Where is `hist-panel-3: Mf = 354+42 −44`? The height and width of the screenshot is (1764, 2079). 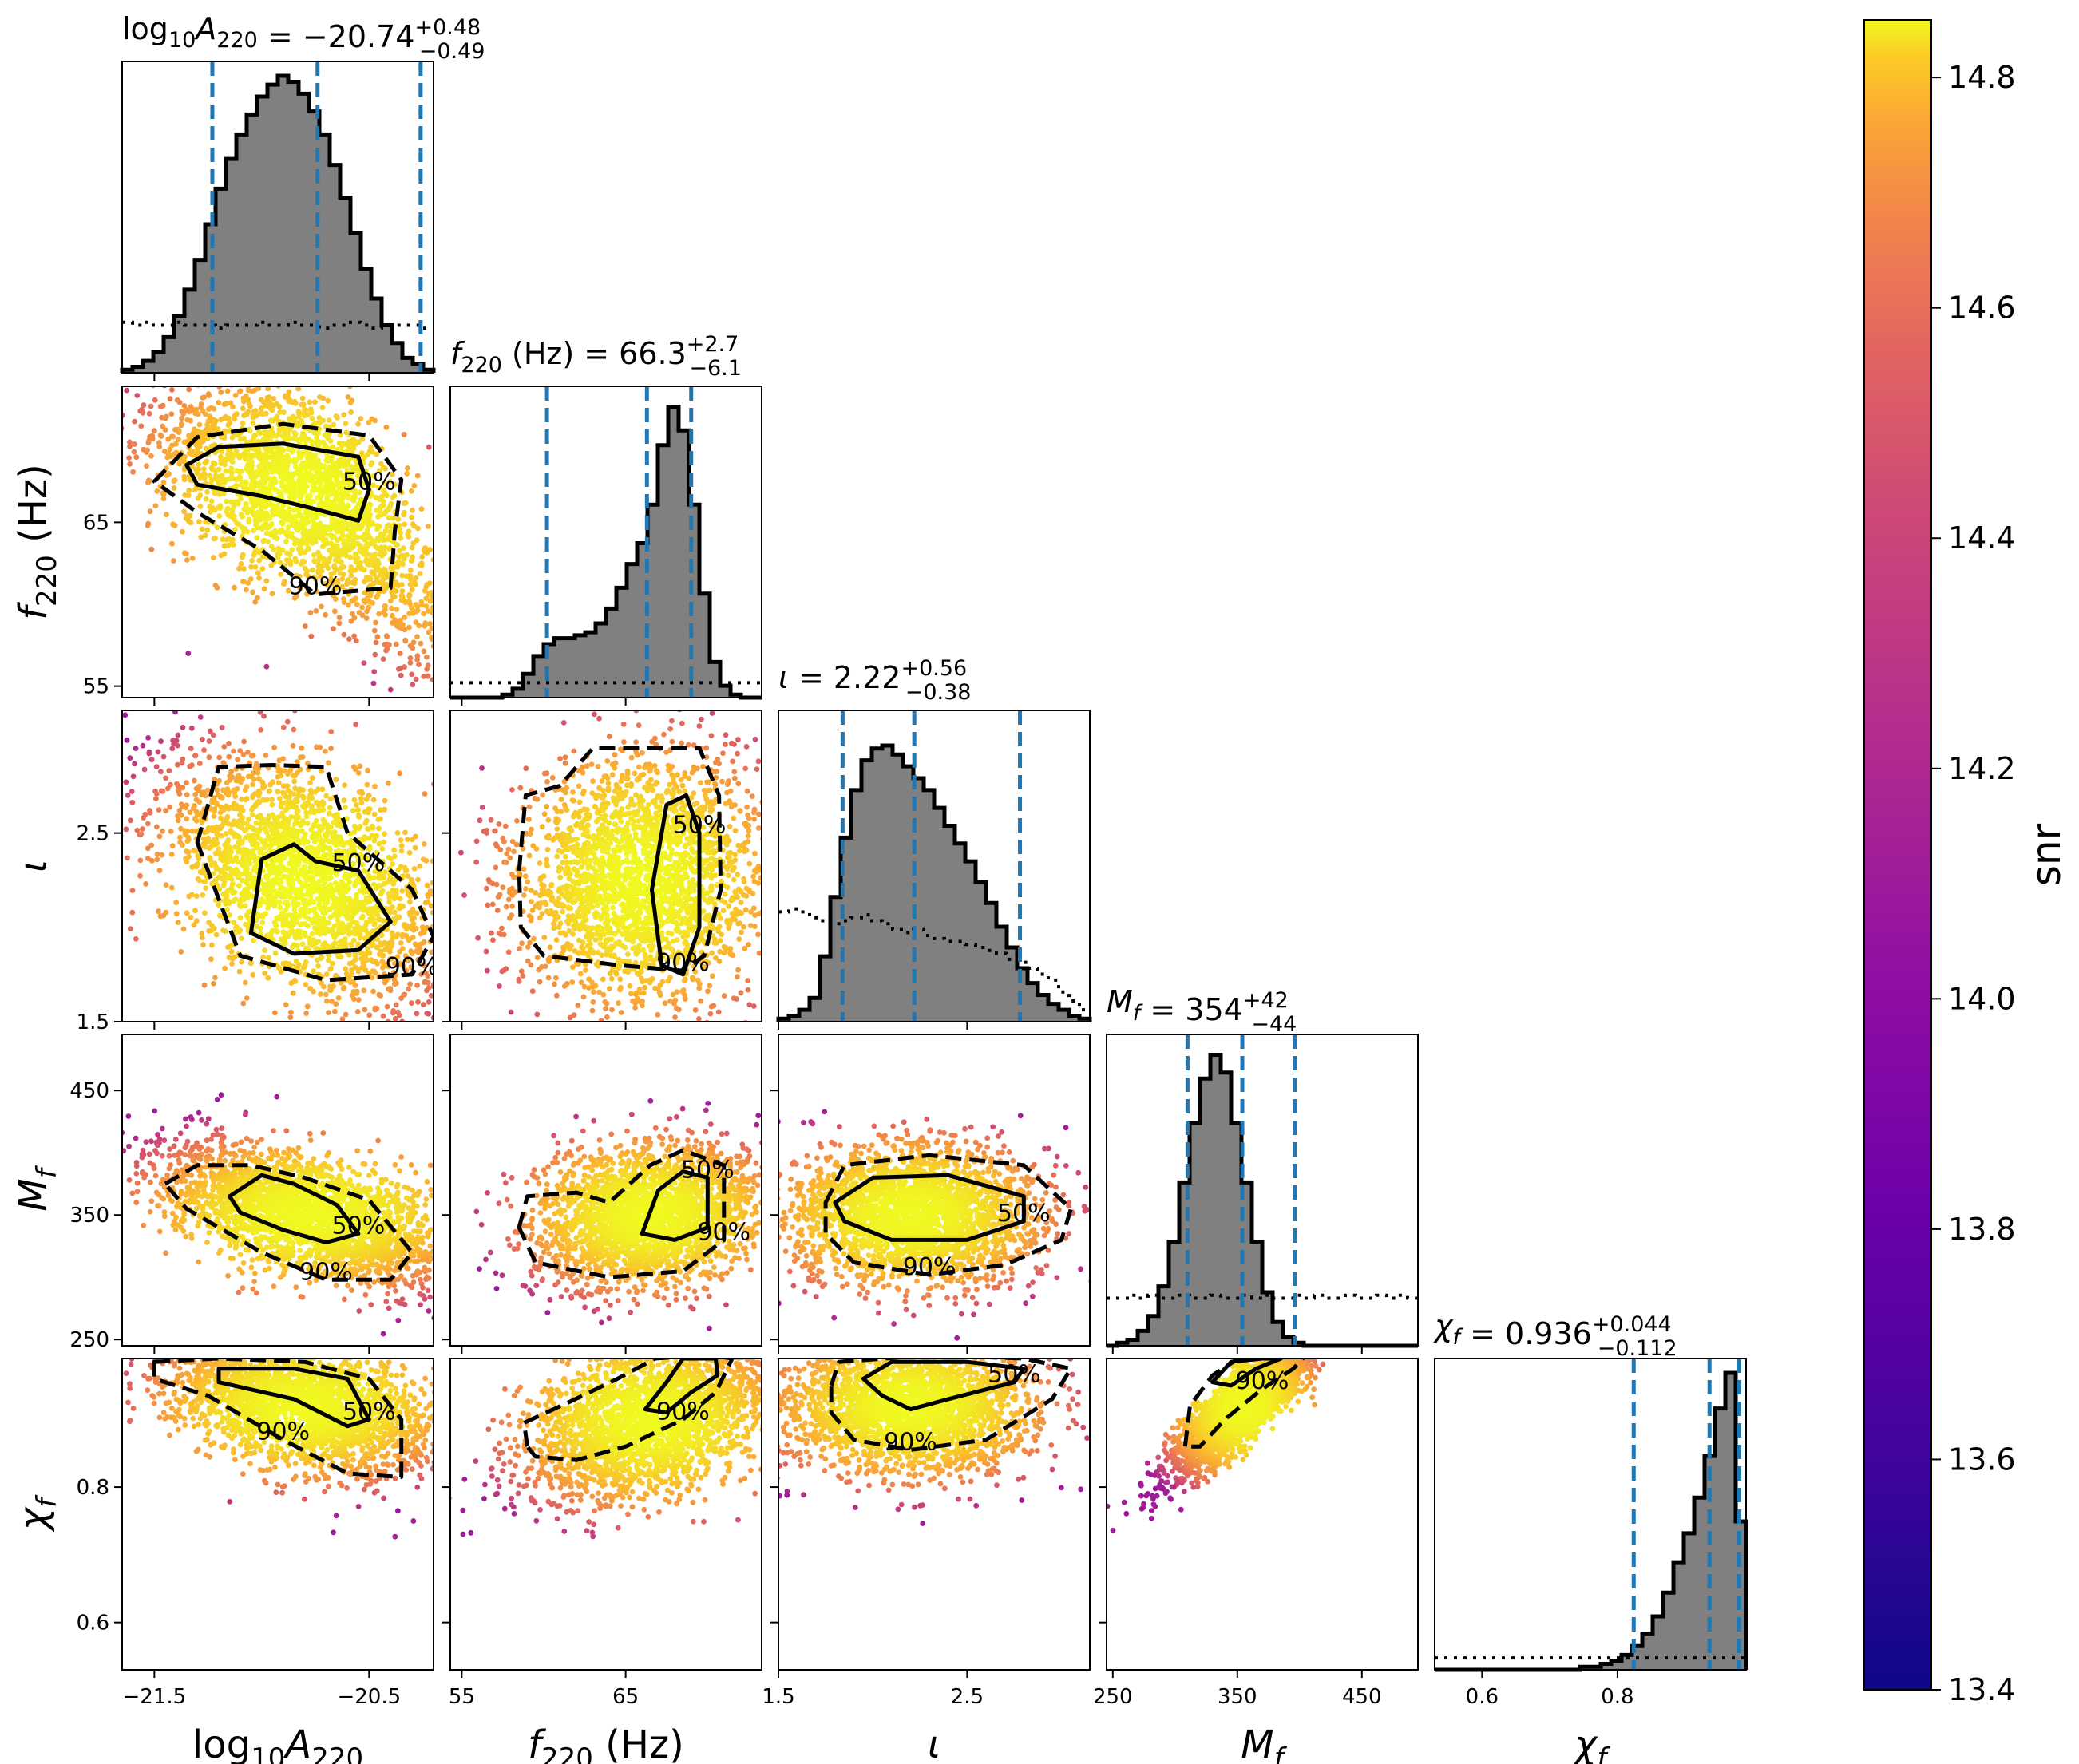 hist-panel-3: Mf = 354+42 −44 is located at coordinates (1262, 1169).